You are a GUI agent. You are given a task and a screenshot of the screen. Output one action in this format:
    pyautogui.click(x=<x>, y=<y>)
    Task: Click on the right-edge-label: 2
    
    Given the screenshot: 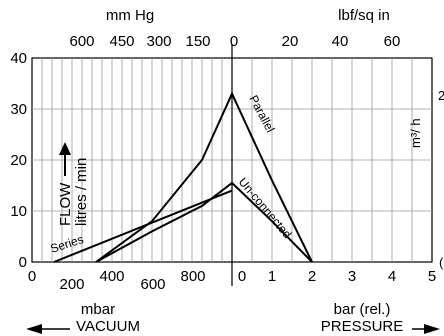 What is the action you would take?
    pyautogui.click(x=441, y=95)
    